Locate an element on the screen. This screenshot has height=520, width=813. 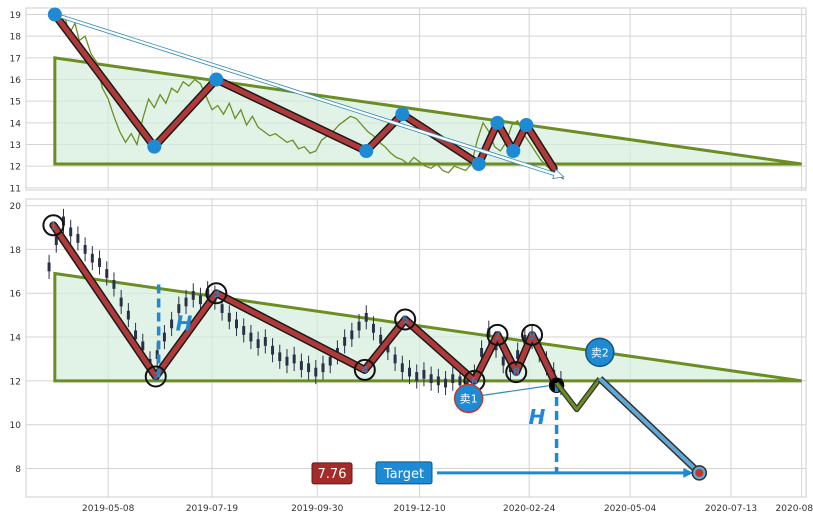
x-tick-label: 2020-08-31 is located at coordinates (794, 509).